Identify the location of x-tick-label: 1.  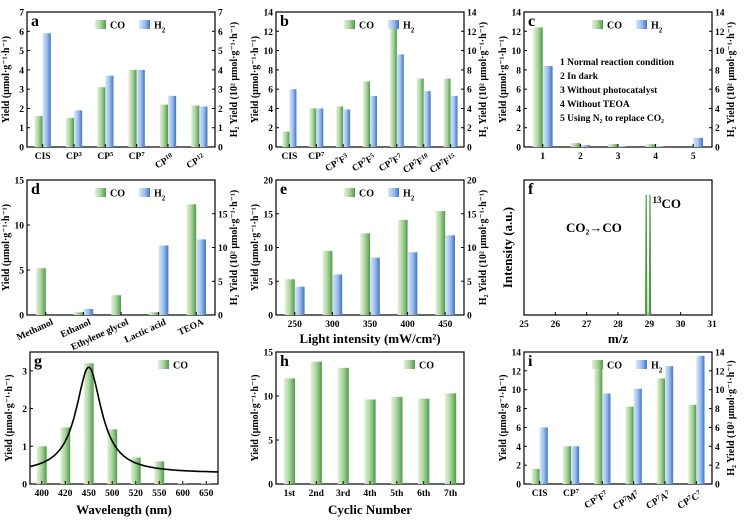
(542, 157).